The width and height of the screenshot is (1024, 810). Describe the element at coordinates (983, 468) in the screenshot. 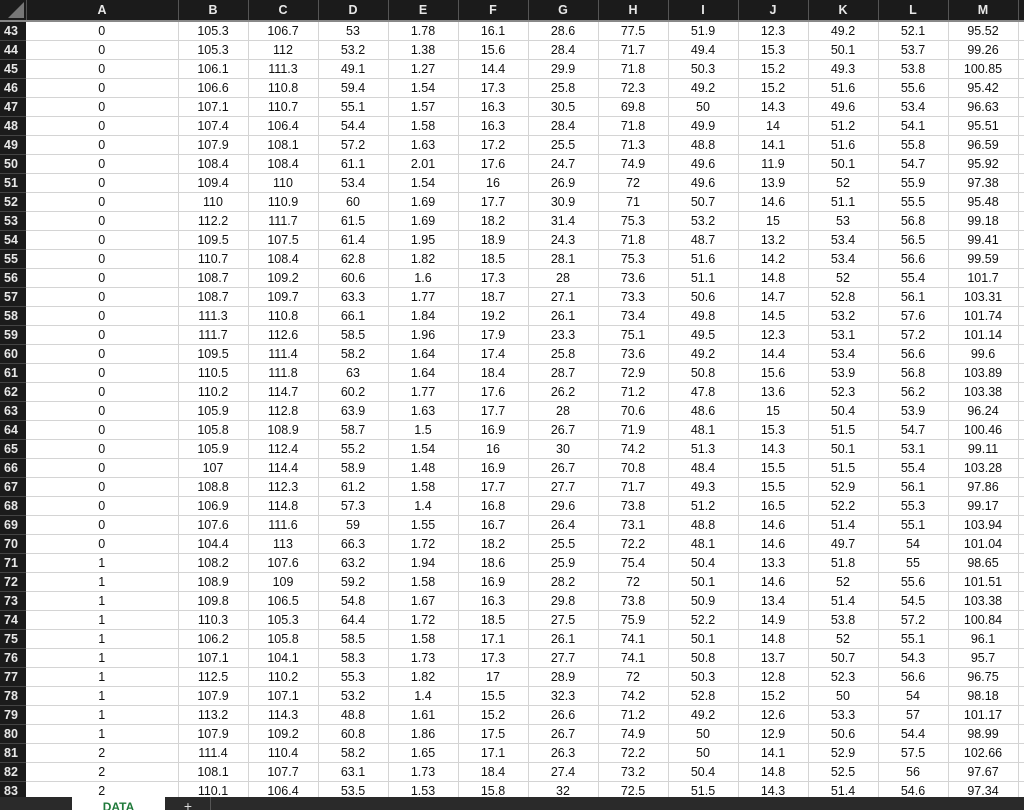

I see `cell-m66: 103.28` at that location.